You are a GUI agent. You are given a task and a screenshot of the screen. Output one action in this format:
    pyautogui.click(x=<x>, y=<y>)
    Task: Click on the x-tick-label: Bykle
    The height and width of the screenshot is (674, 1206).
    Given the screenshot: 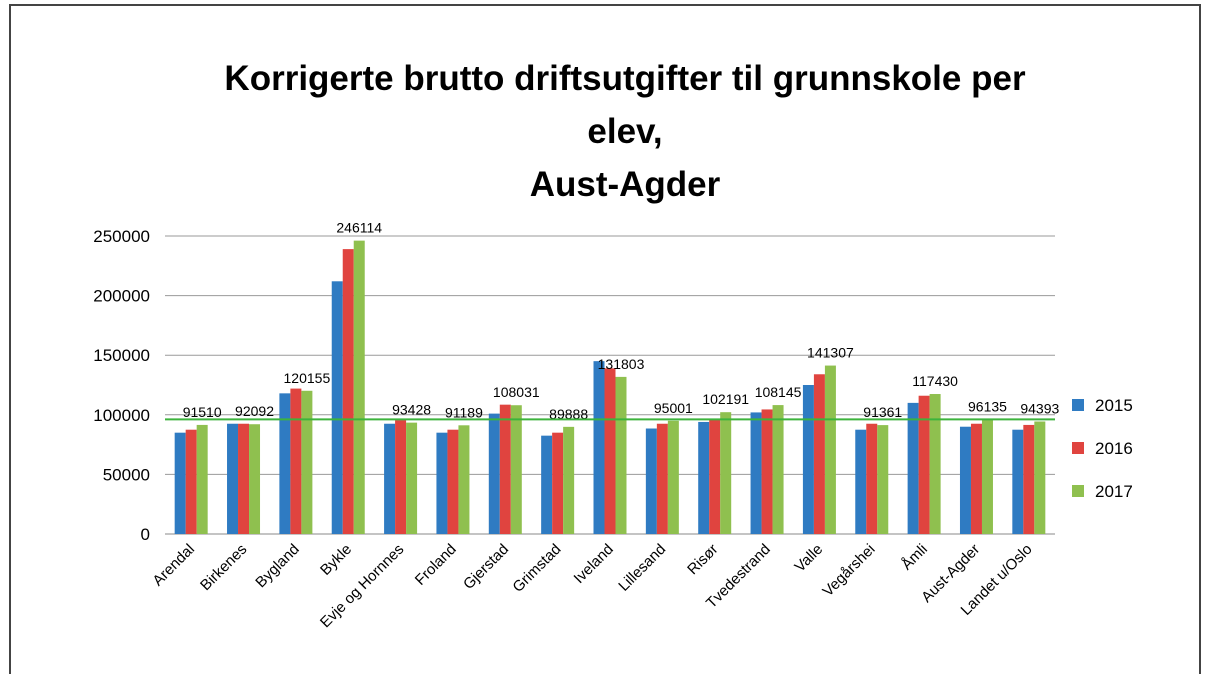 What is the action you would take?
    pyautogui.click(x=336, y=560)
    